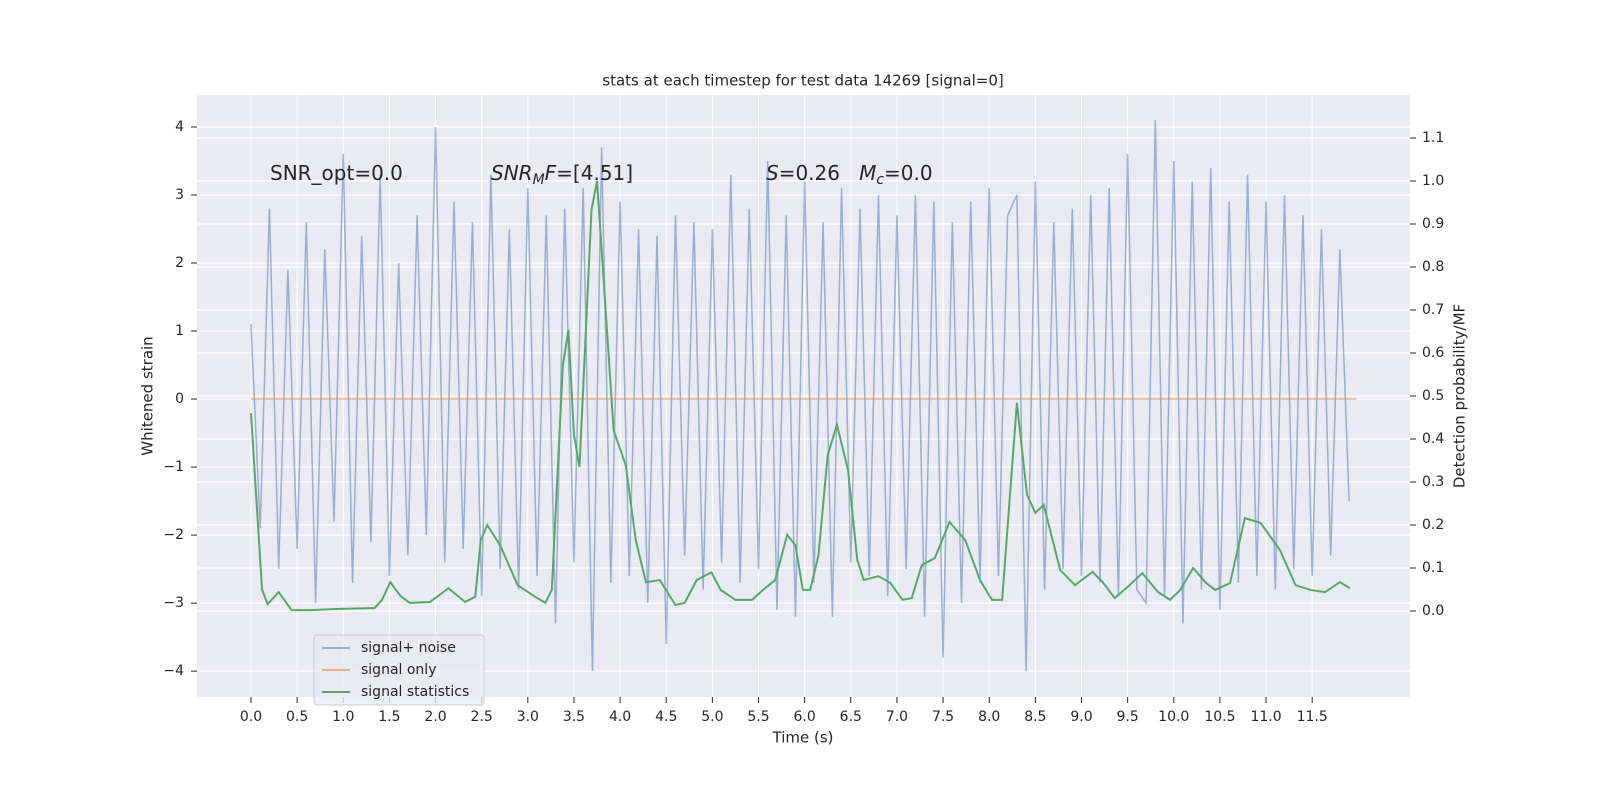  What do you see at coordinates (173, 671) in the screenshot?
I see `y-tick-label: −4` at bounding box center [173, 671].